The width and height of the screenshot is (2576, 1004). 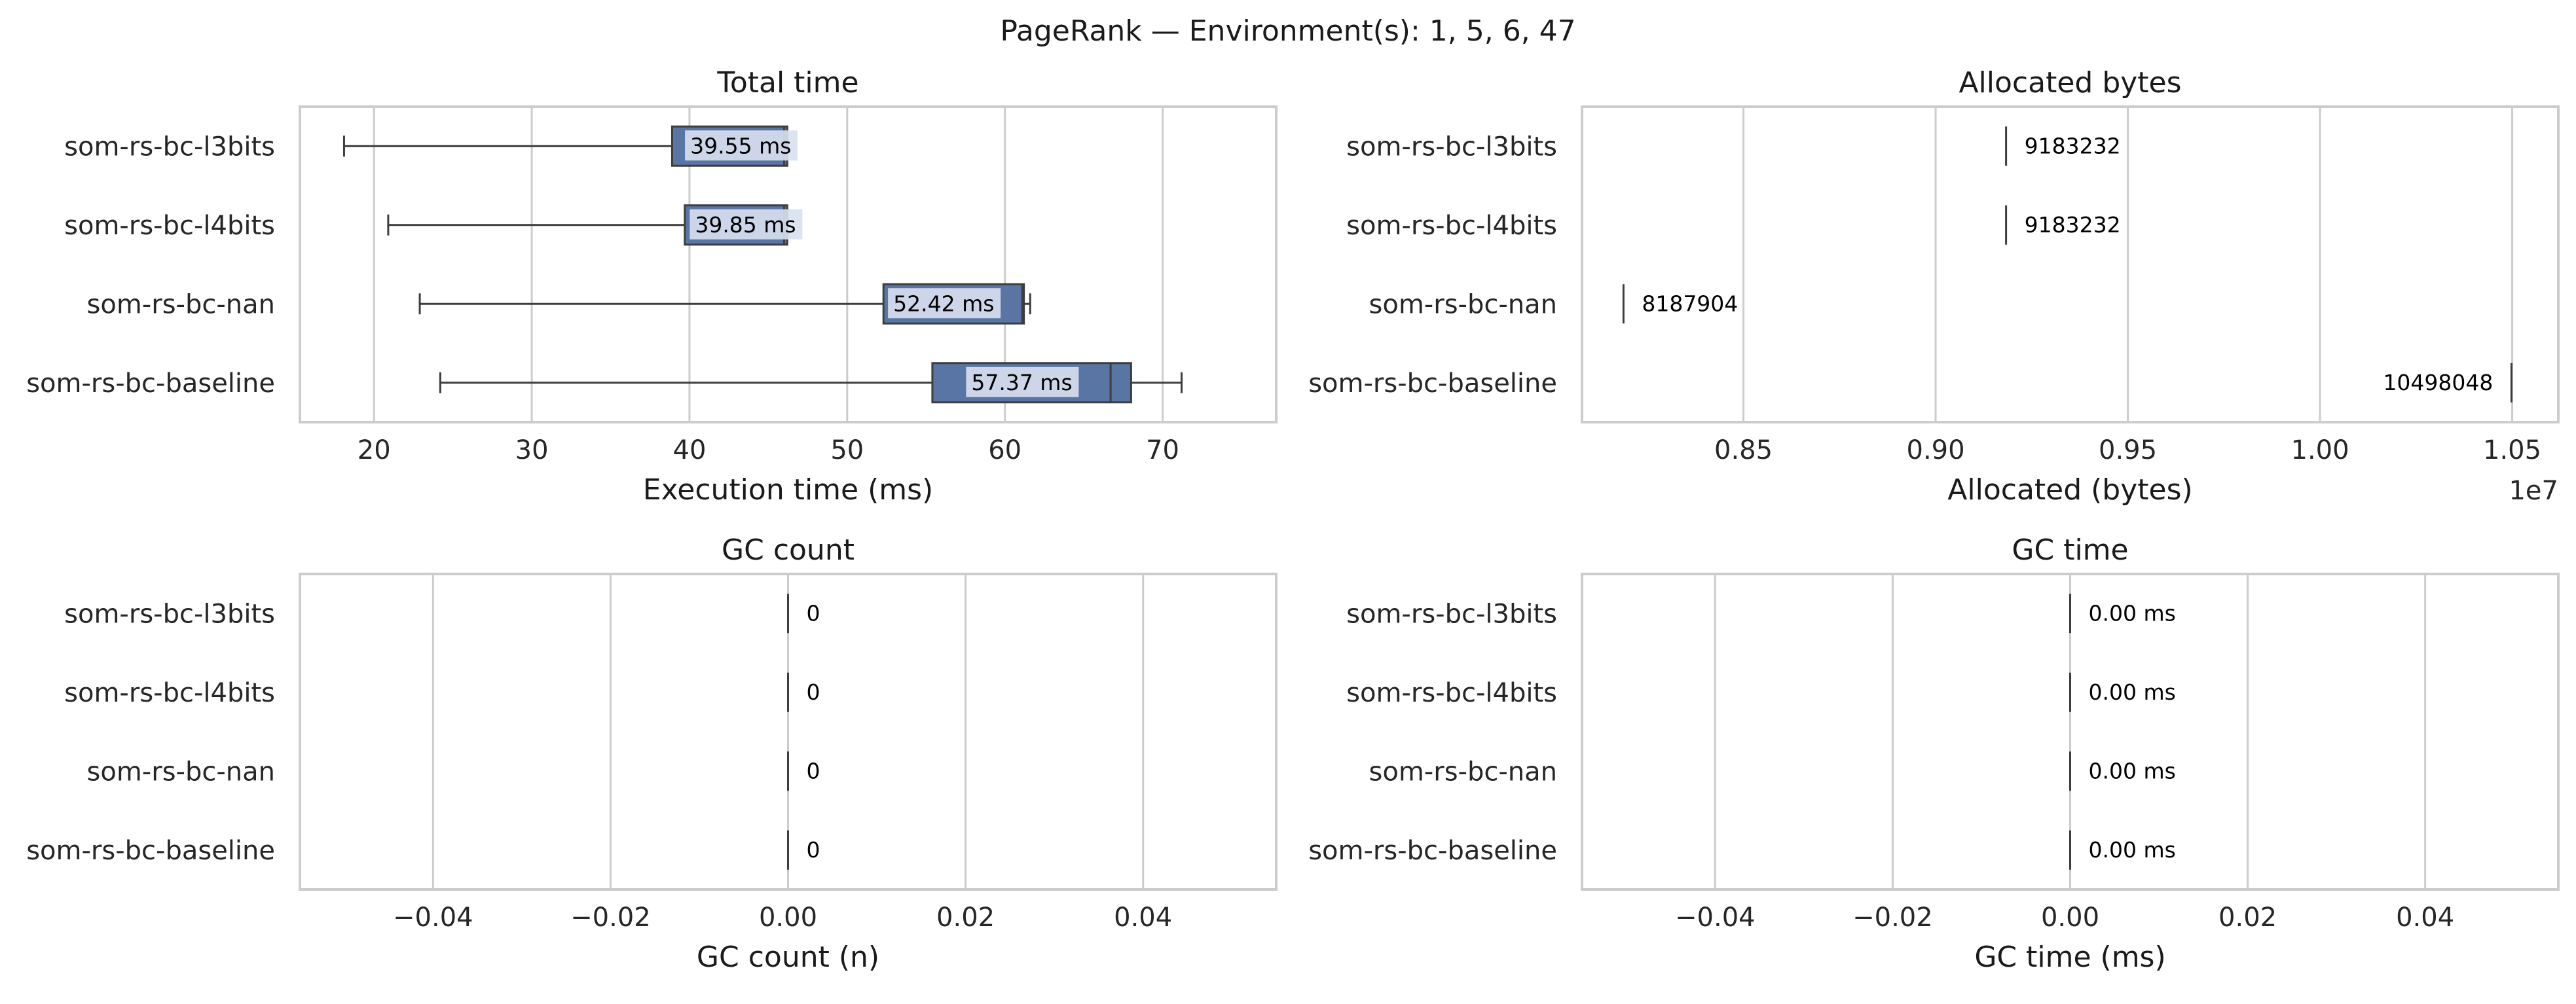 I want to click on annotation-label: 57.37 ms, so click(x=1021, y=382).